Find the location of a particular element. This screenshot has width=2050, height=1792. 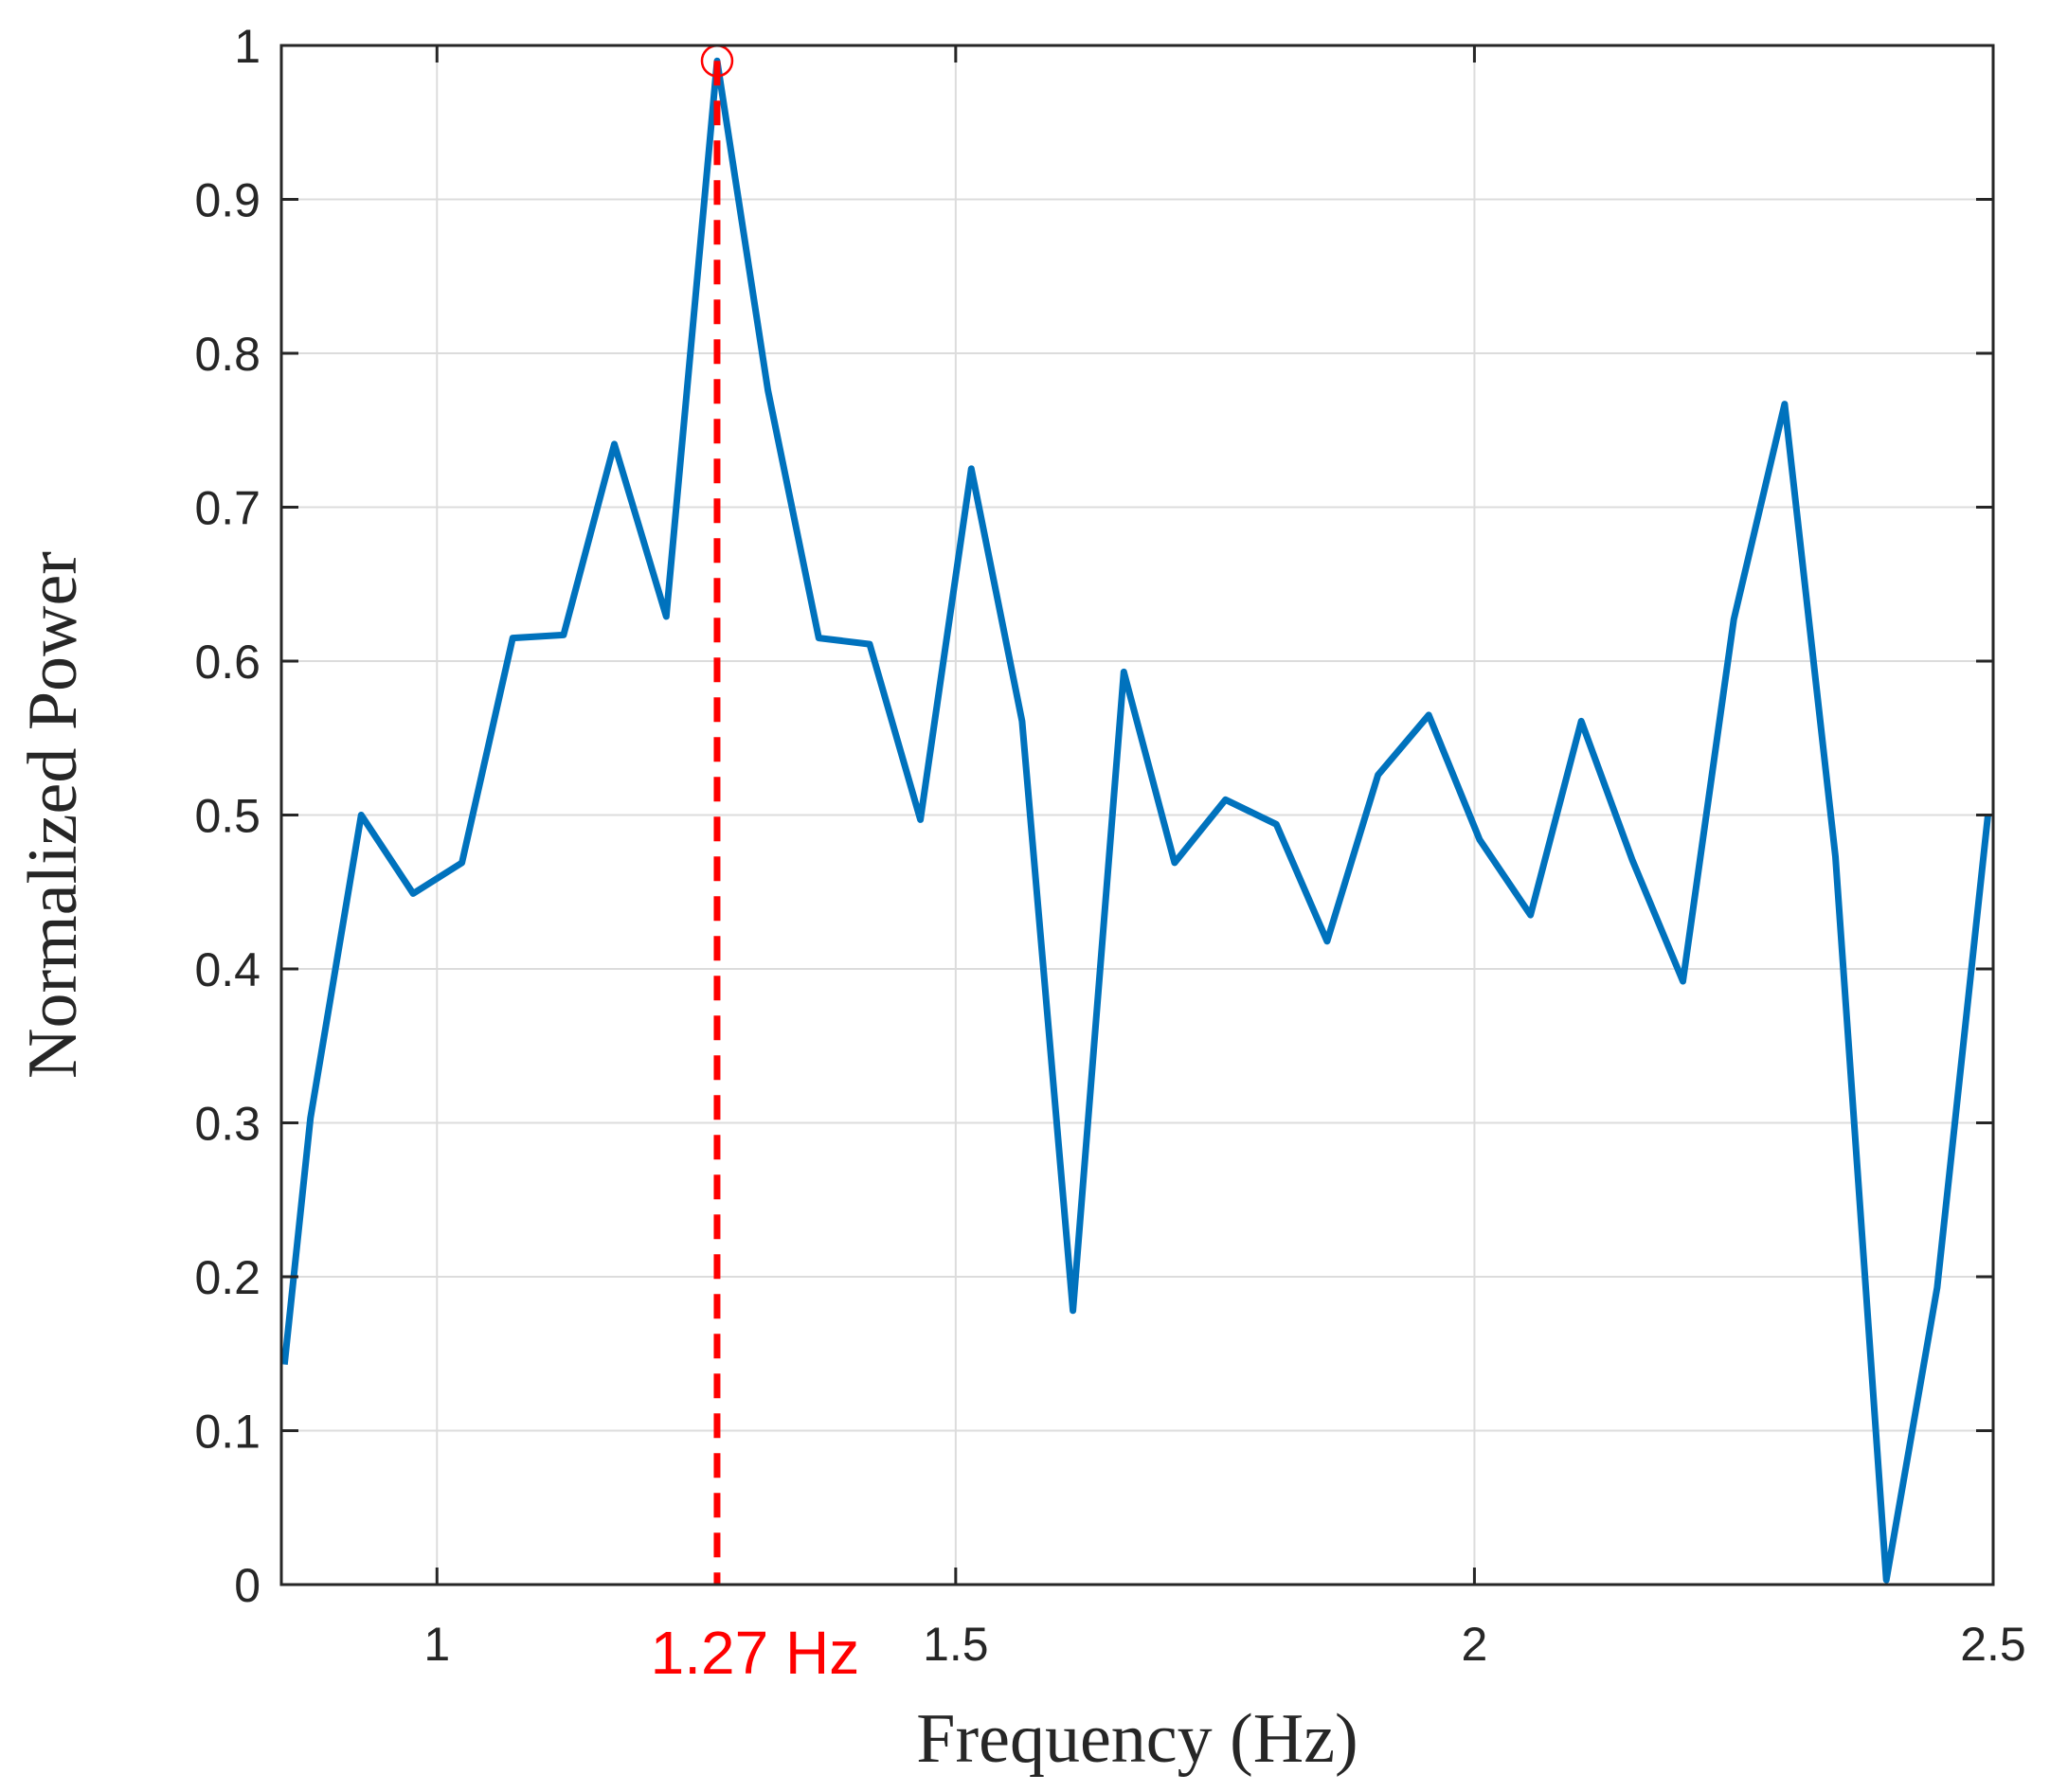

y-tick-label: 0.2 is located at coordinates (227, 1277).